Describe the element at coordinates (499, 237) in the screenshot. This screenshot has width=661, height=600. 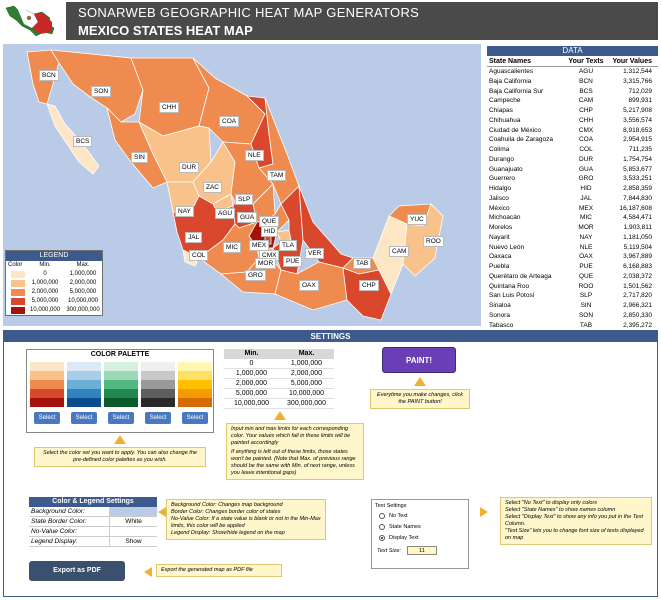
I see `state-name: Nayarit` at that location.